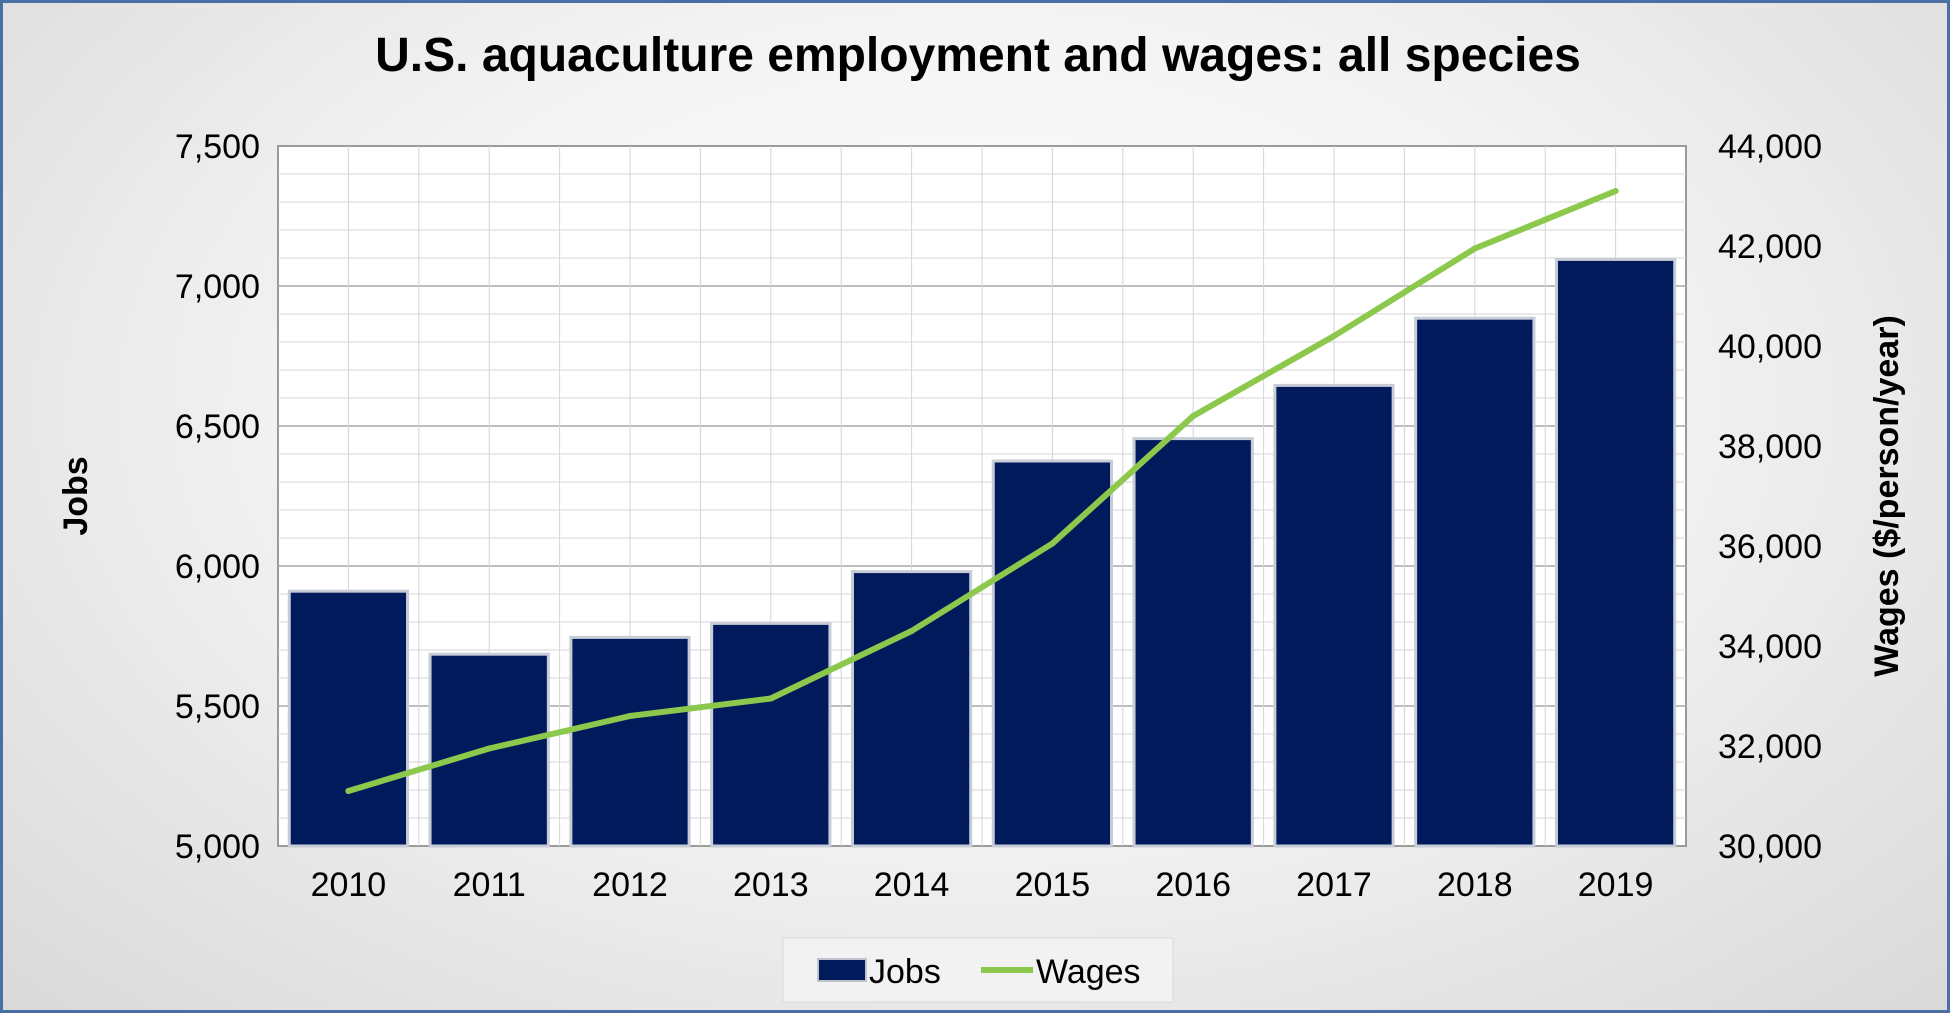 The width and height of the screenshot is (1950, 1016). Describe the element at coordinates (630, 716) in the screenshot. I see `wages-point-2012` at that location.